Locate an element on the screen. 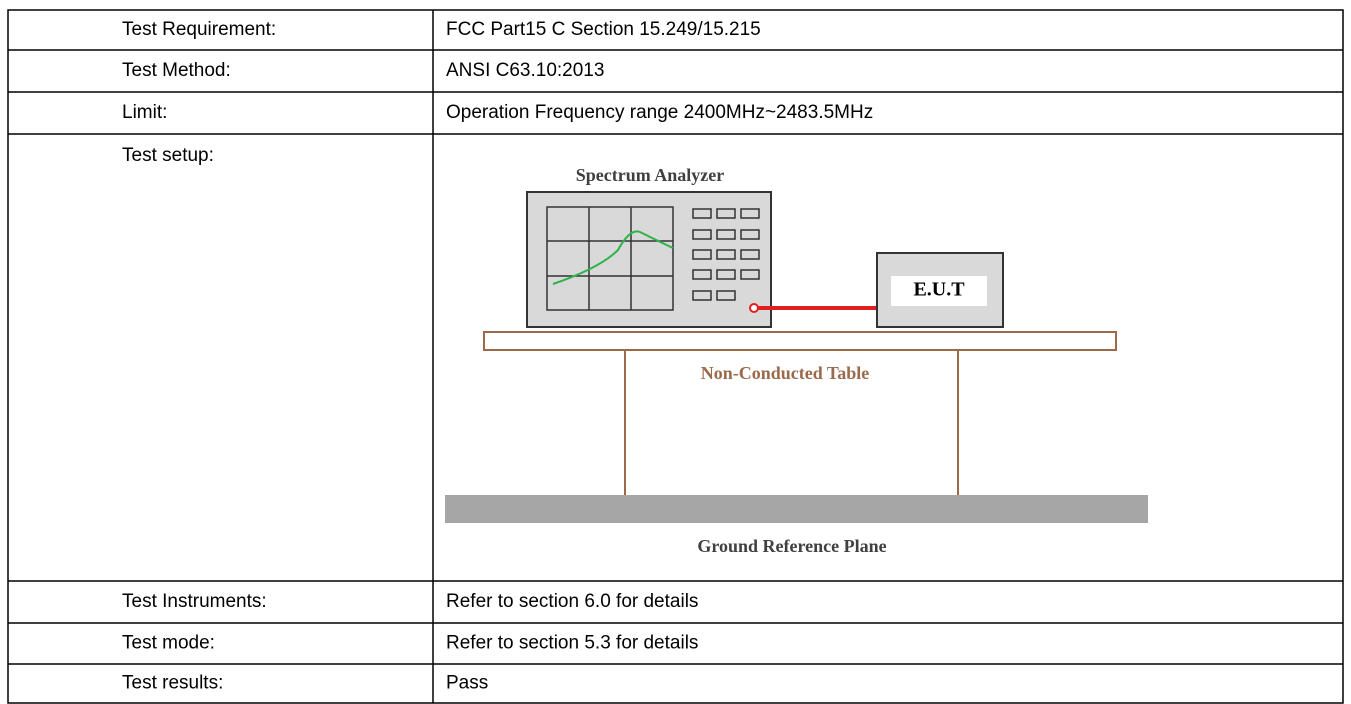 The image size is (1351, 704). row-label: Test results: is located at coordinates (172, 683).